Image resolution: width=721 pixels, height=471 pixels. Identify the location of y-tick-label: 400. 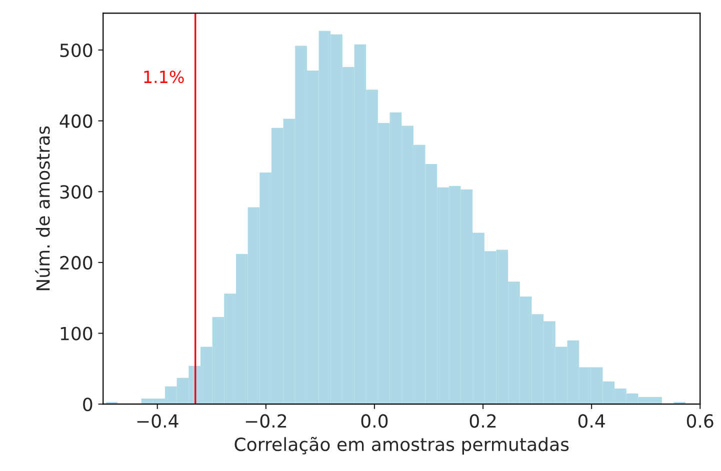
(76, 121).